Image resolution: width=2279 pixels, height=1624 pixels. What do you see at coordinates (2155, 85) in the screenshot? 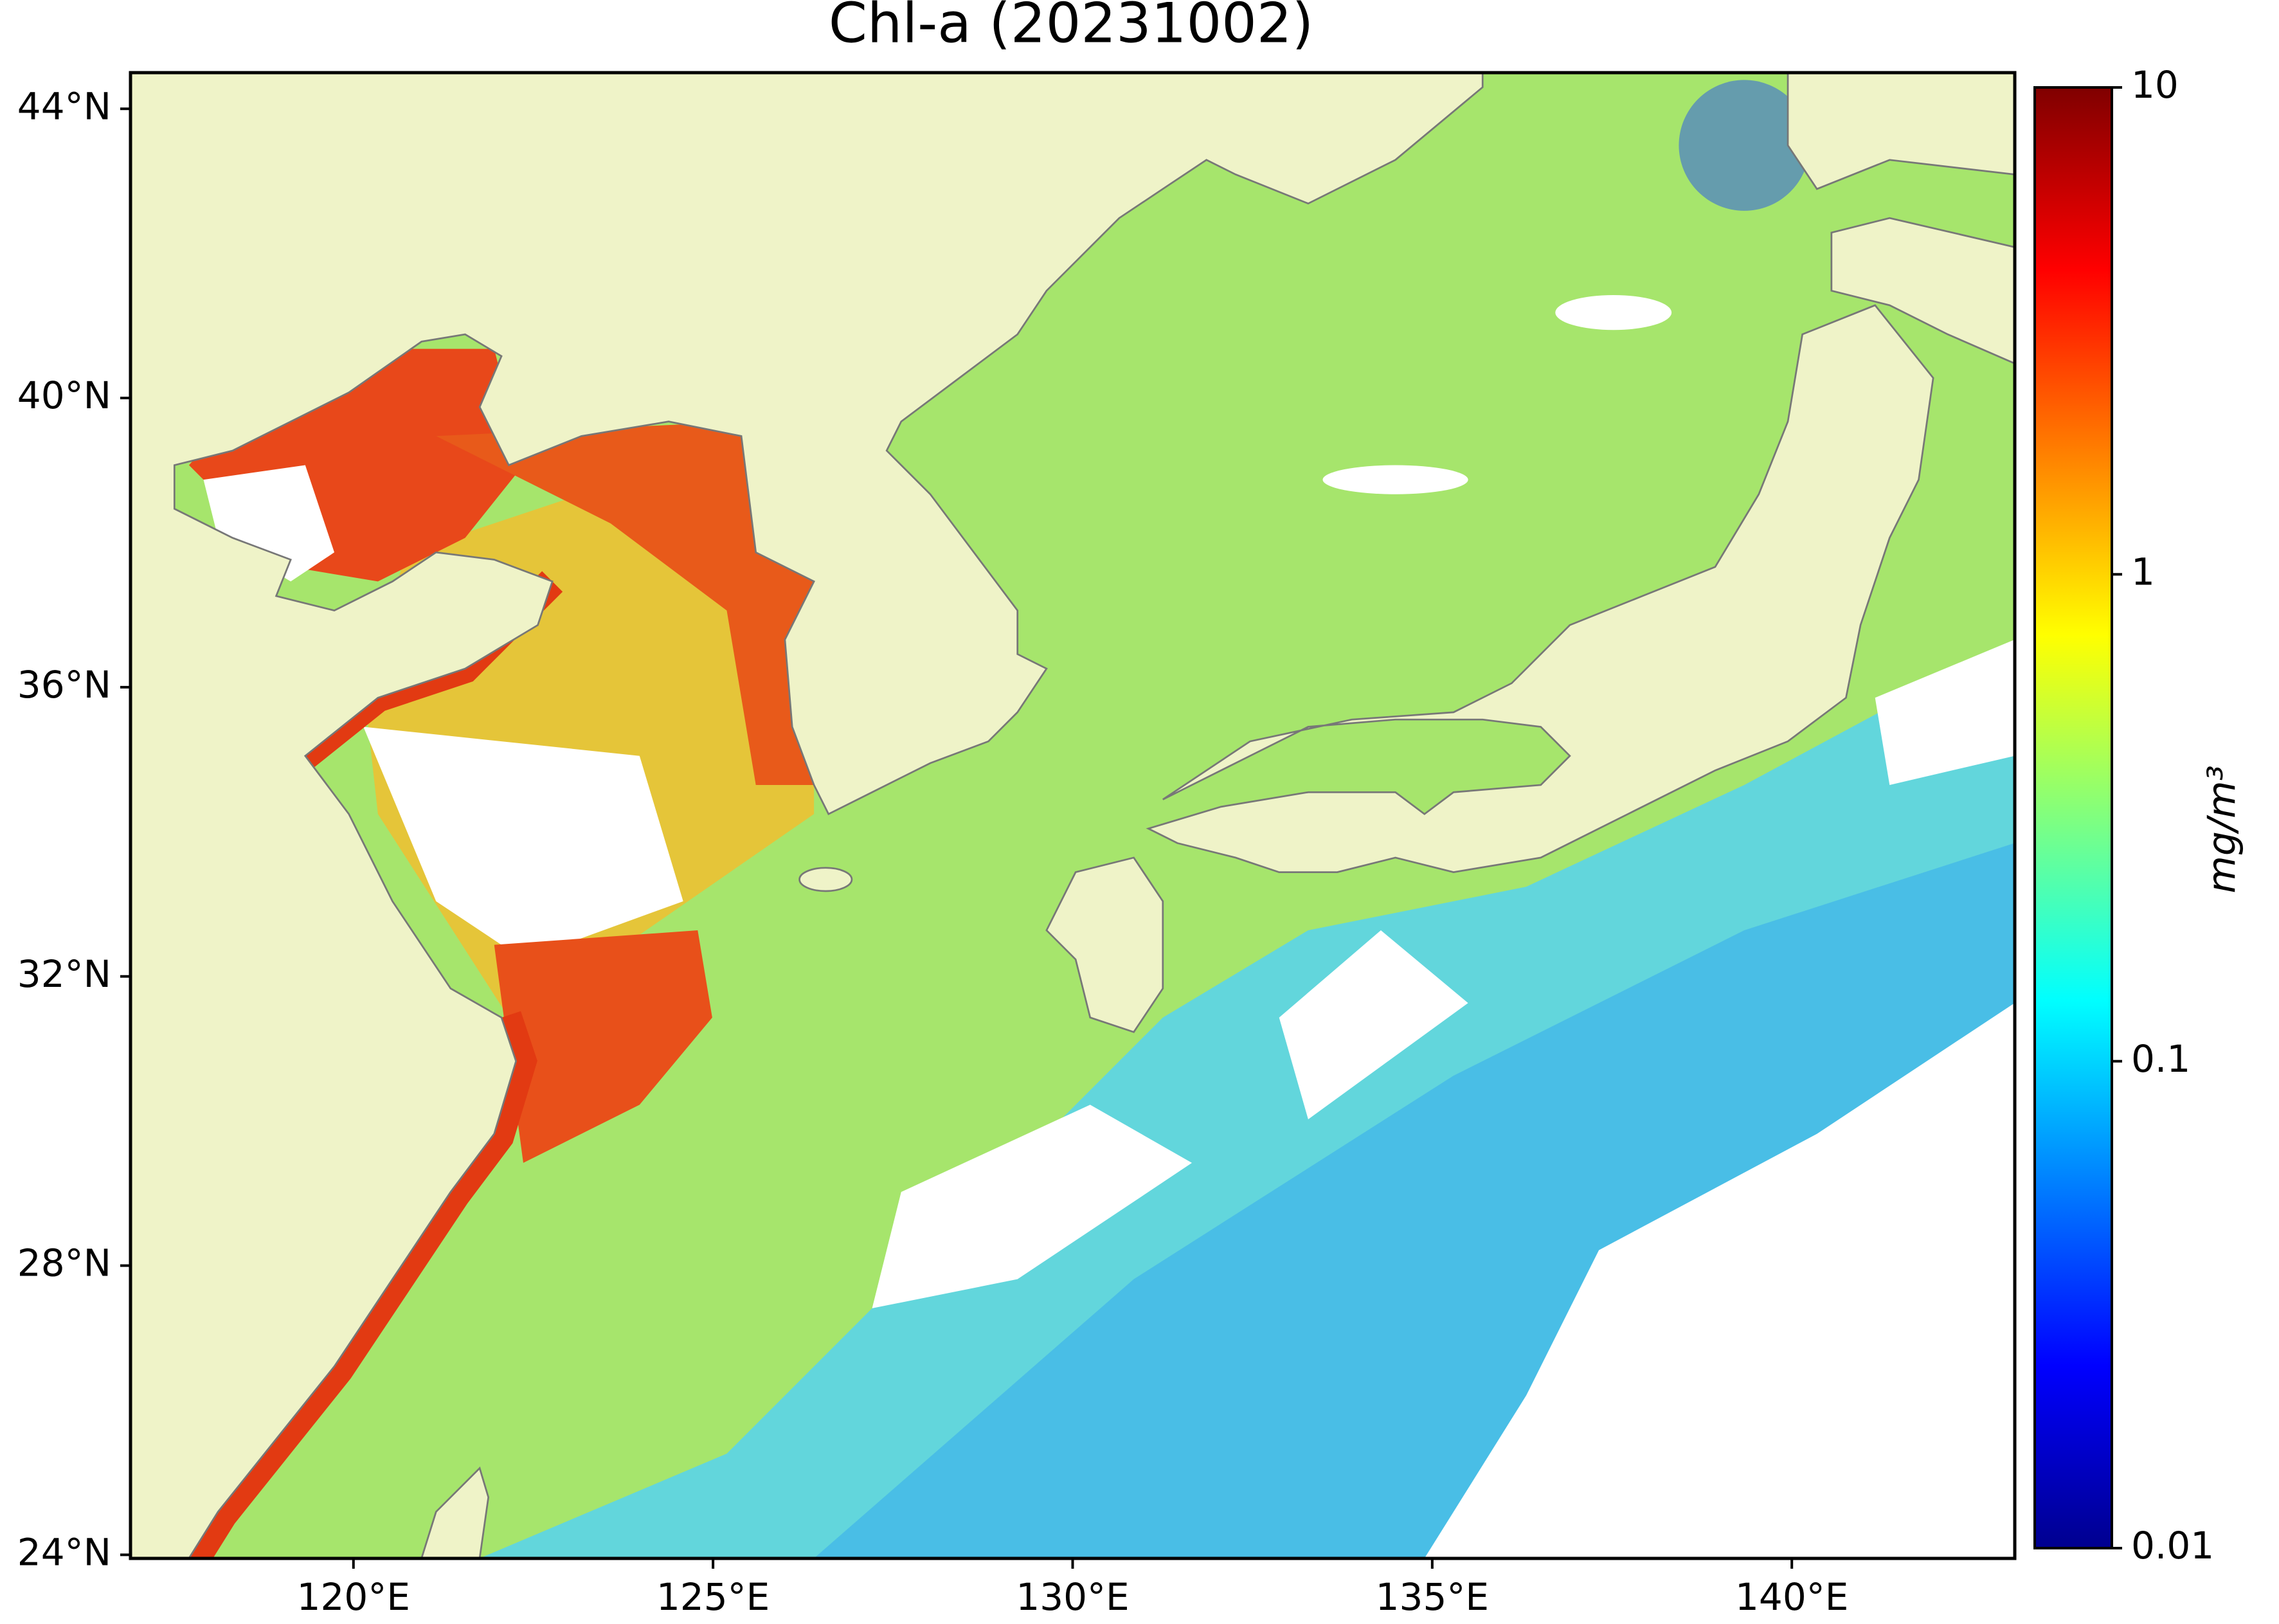
I see `colorbar-tick-label: 10` at bounding box center [2155, 85].